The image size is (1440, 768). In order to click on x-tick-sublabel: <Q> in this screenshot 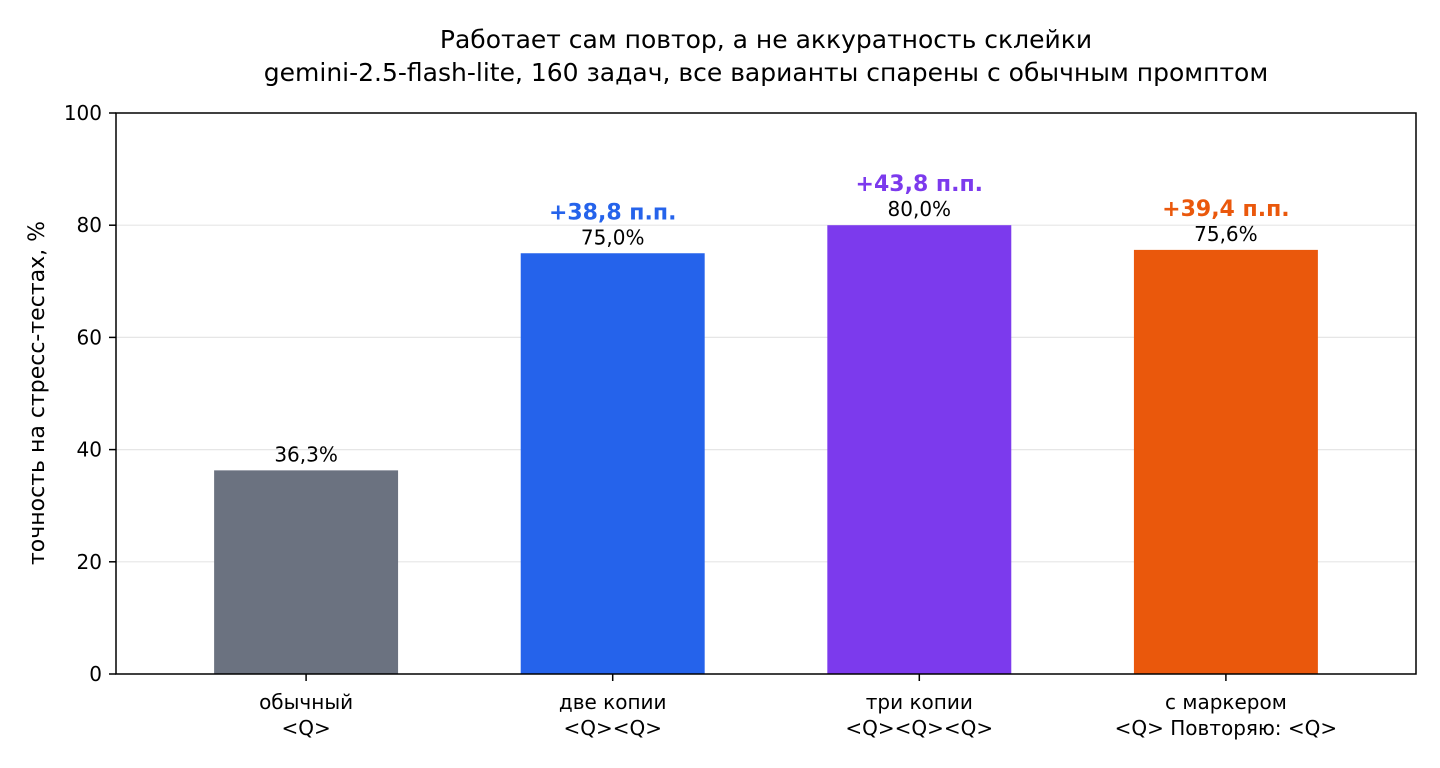, I will do `click(305, 728)`.